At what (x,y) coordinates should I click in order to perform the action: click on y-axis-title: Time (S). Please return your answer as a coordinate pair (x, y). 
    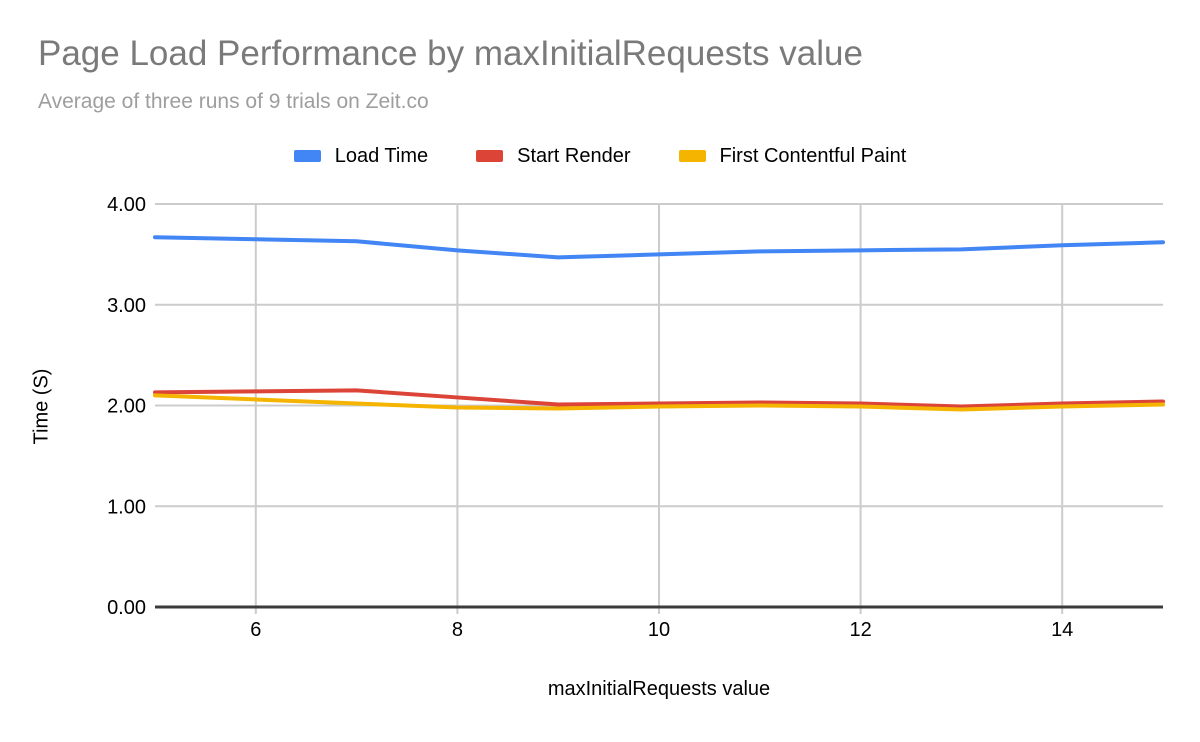
    Looking at the image, I should click on (41, 406).